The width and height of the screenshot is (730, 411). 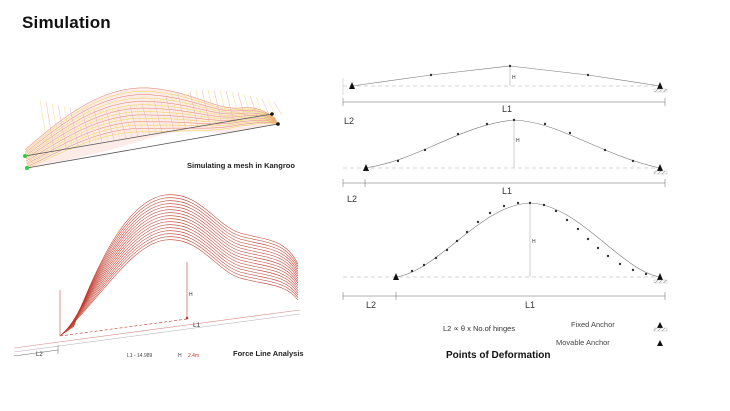 What do you see at coordinates (180, 356) in the screenshot?
I see `force-h-readout: H` at bounding box center [180, 356].